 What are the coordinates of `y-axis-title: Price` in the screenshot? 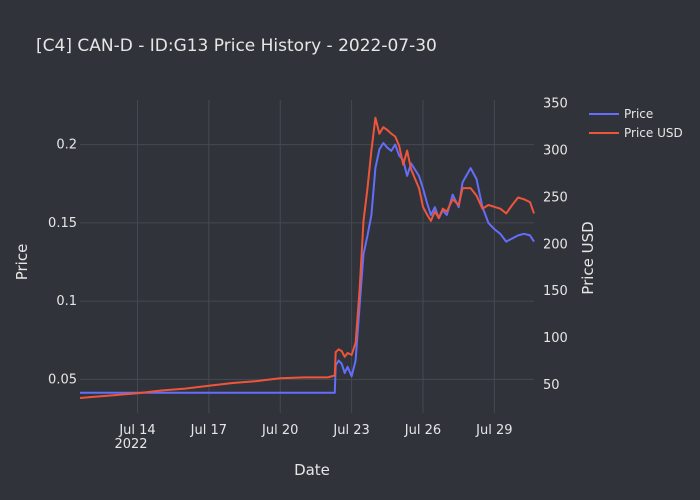 It's located at (22, 262).